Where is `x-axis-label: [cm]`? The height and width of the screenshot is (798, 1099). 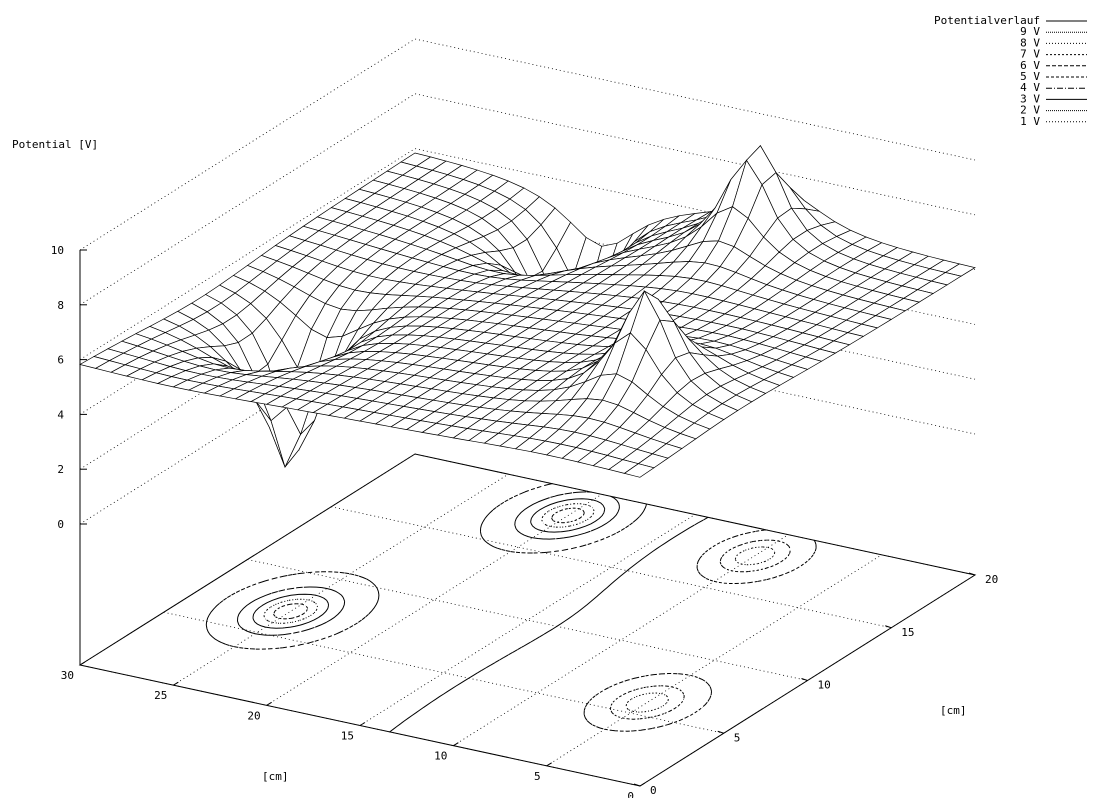
x-axis-label: [cm] is located at coordinates (275, 776).